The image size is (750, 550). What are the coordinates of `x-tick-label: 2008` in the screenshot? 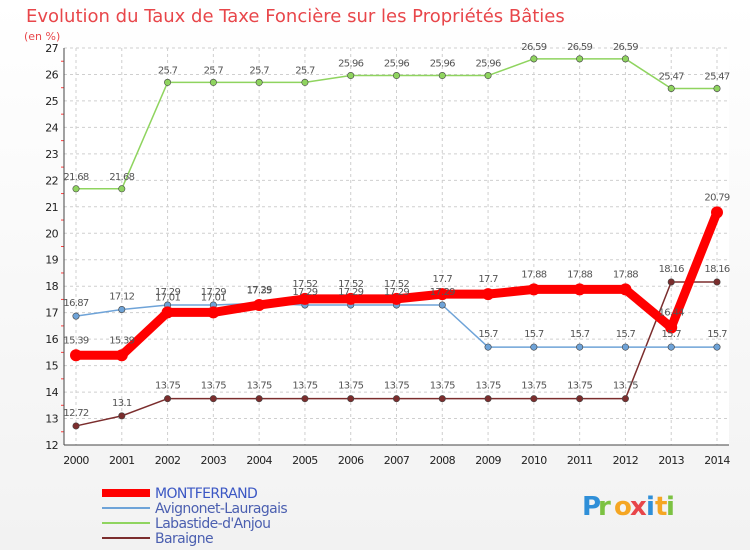 It's located at (442, 460).